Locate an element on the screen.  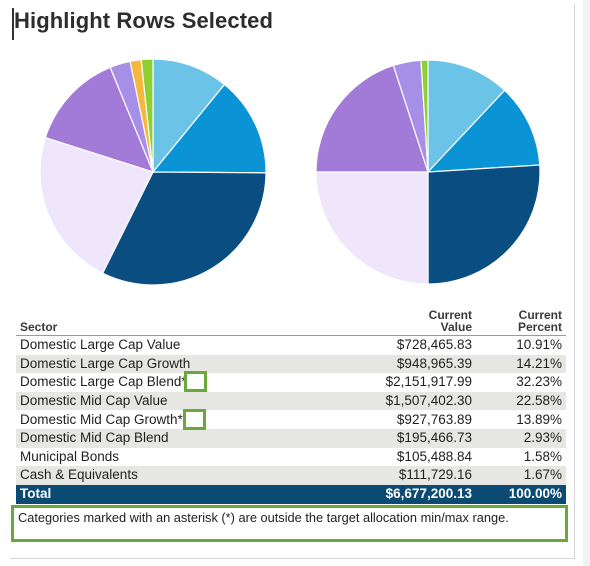
sector-cell: Domestic Mid Cap Blend is located at coordinates (156, 438).